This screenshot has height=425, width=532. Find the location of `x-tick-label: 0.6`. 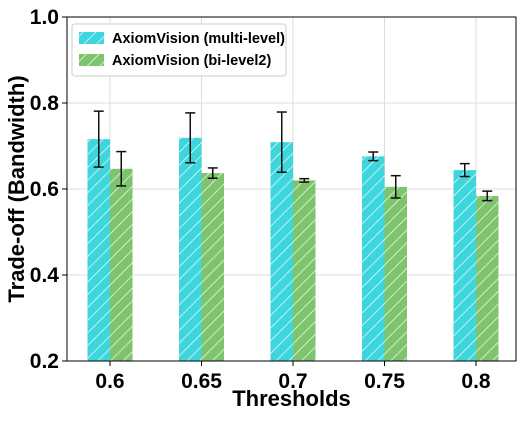

x-tick-label: 0.6 is located at coordinates (109, 381).